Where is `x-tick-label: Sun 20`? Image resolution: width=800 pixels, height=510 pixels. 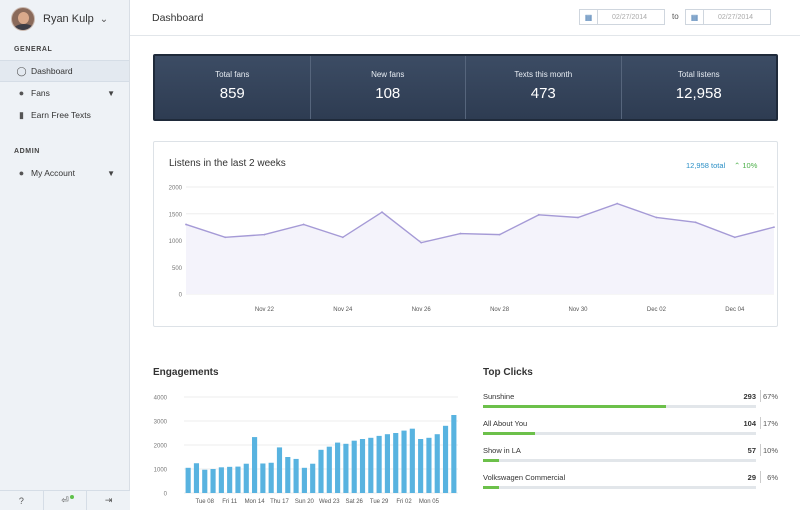 x-tick-label: Sun 20 is located at coordinates (305, 502).